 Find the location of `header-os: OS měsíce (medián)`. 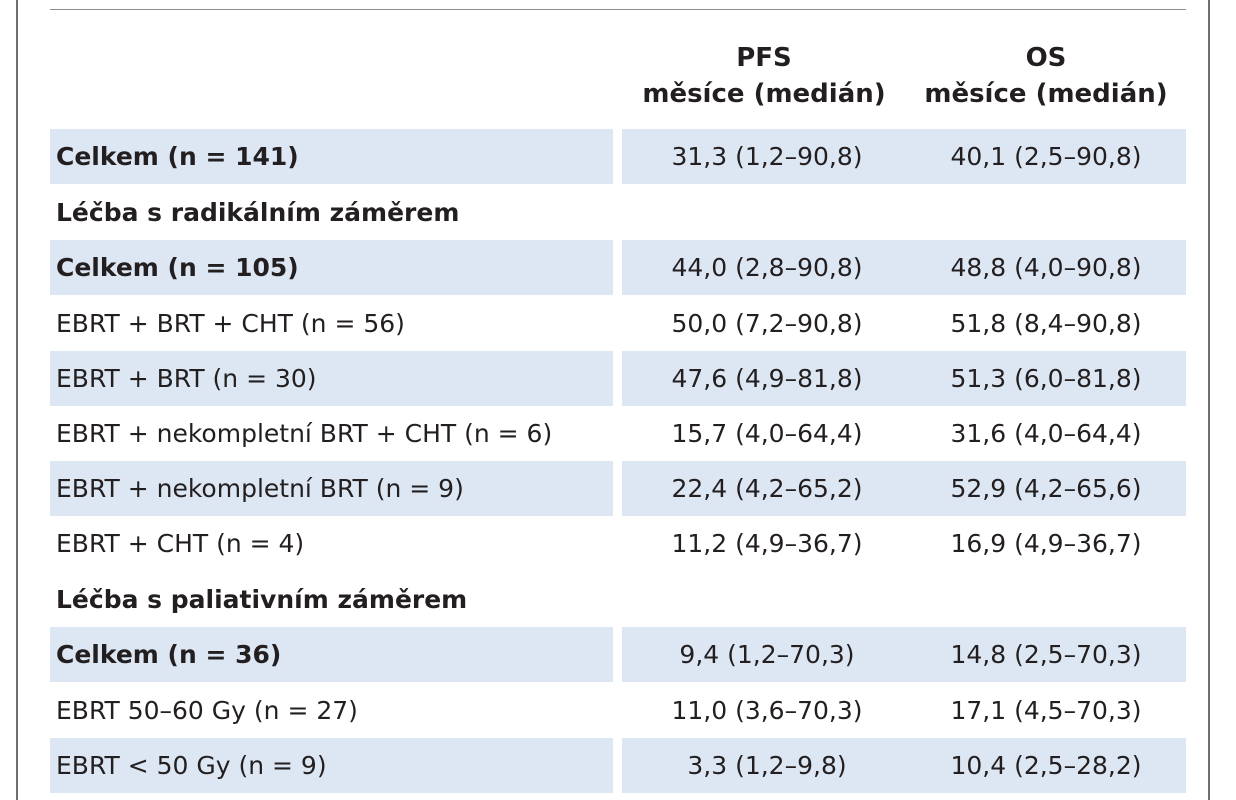

header-os: OS měsíce (medián) is located at coordinates (1046, 76).